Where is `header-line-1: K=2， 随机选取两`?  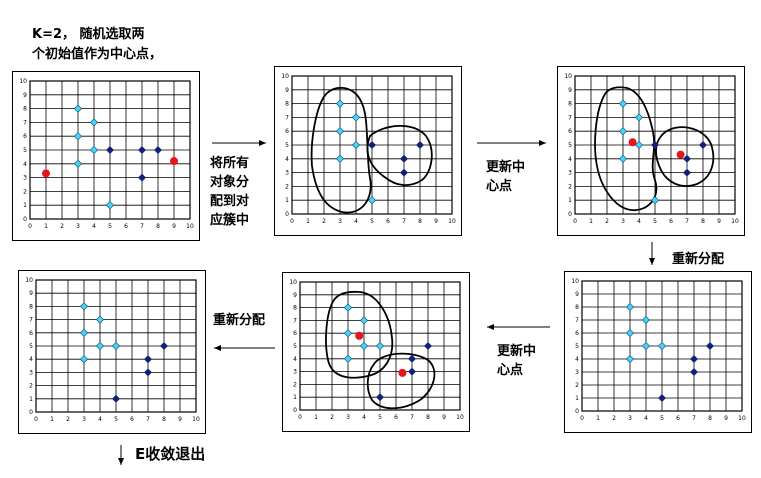
header-line-1: K=2， 随机选取两 is located at coordinates (88, 34).